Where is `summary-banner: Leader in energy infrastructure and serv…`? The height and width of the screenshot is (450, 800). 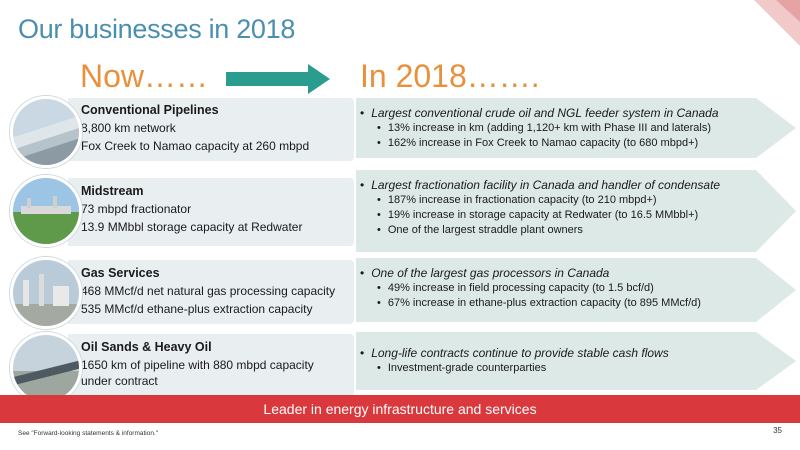
summary-banner: Leader in energy infrastructure and serv… is located at coordinates (400, 409).